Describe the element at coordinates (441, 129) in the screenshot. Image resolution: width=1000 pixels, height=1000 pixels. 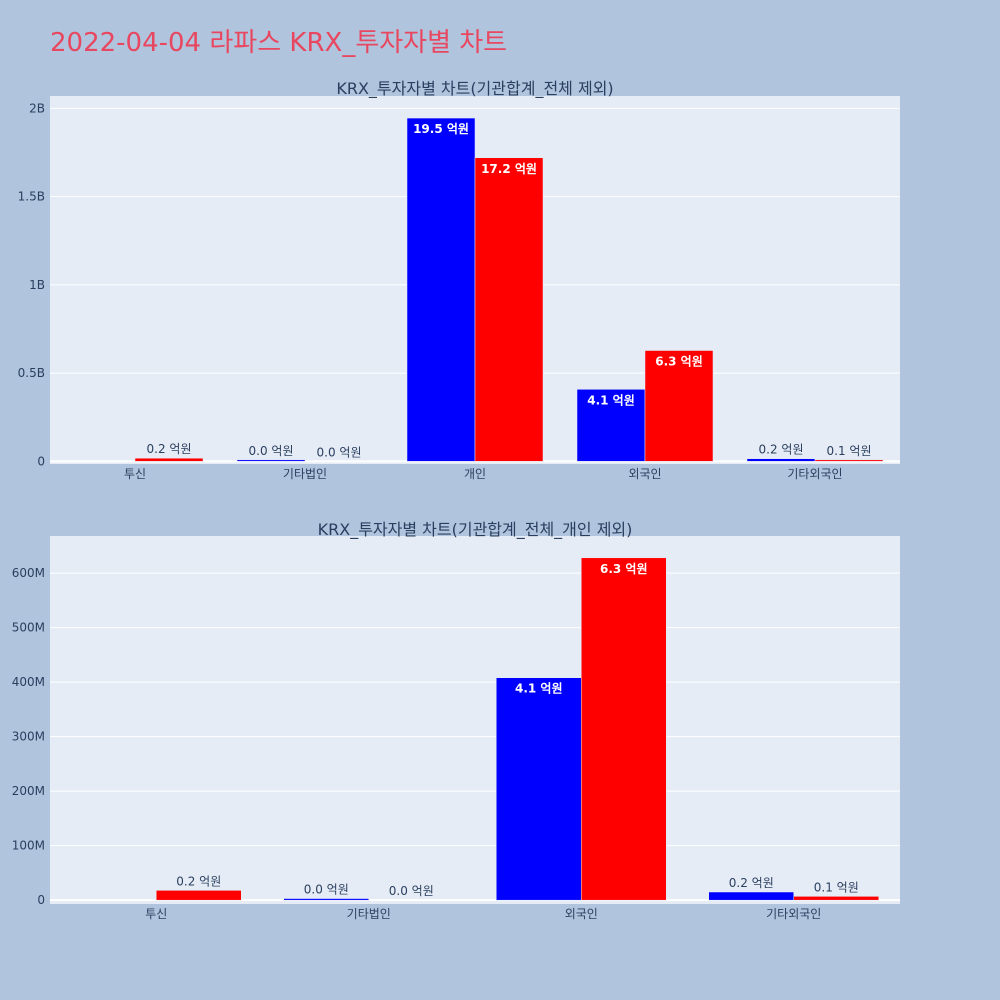
I see `bar-label: 19.5 억원` at that location.